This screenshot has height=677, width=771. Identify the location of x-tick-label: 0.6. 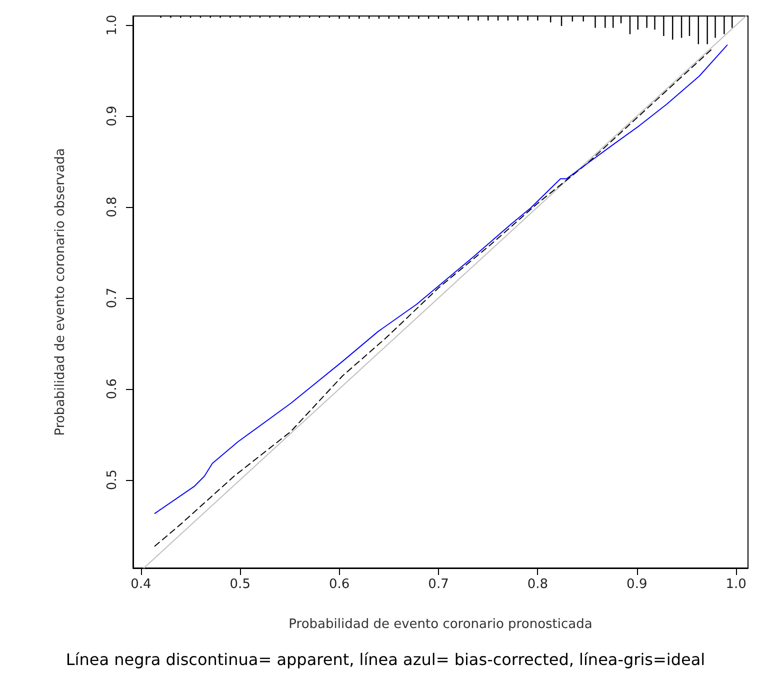
(339, 584).